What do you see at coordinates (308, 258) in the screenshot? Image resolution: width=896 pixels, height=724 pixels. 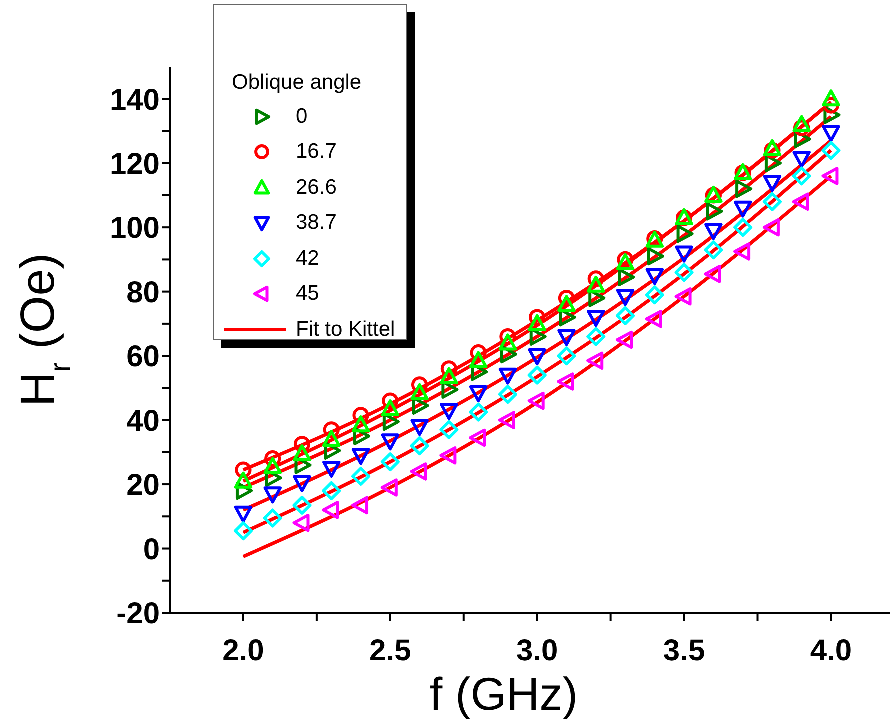 I see `legend-label: 42` at bounding box center [308, 258].